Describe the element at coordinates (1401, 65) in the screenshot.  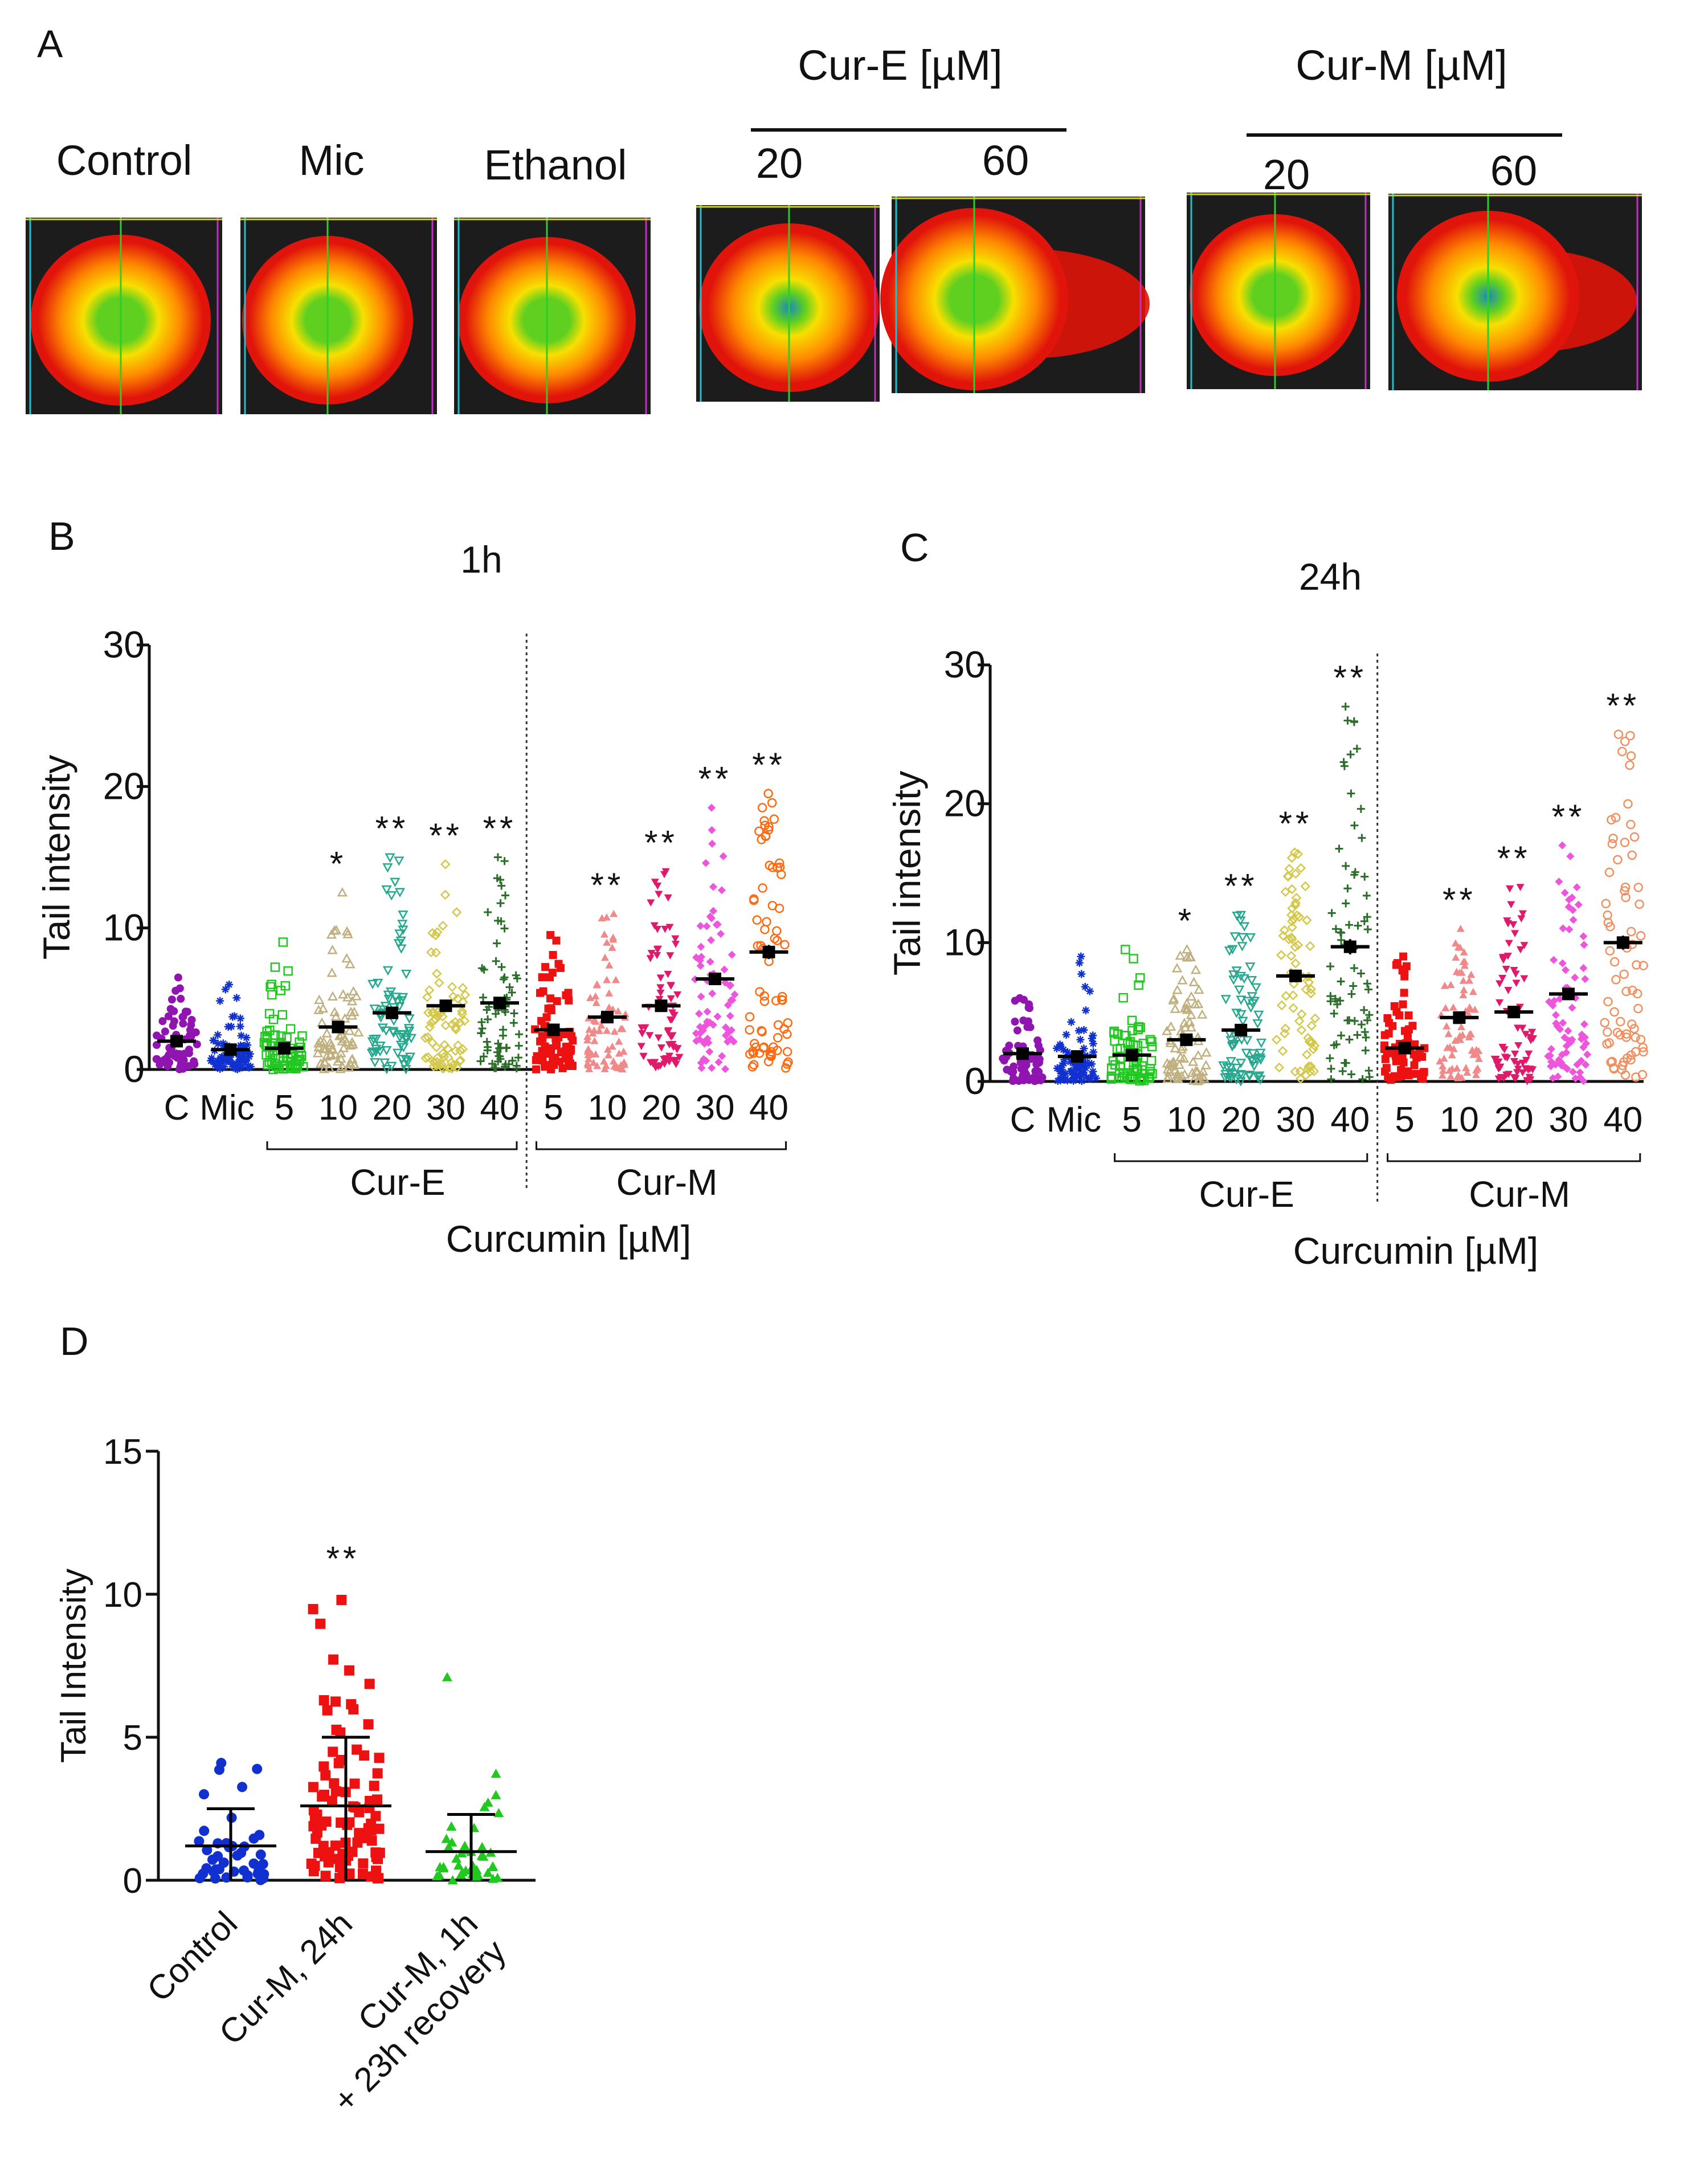
I see `label-cur-m-title: Cur-M [µM]` at that location.